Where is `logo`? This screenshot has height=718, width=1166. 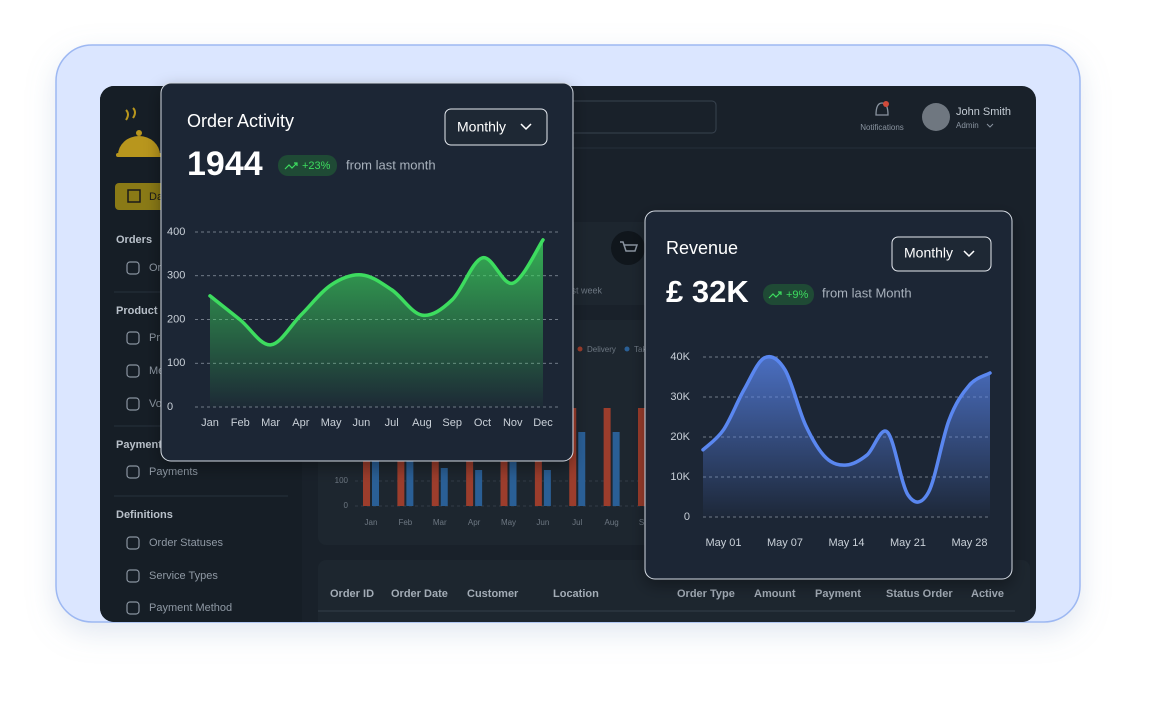 logo is located at coordinates (139, 132).